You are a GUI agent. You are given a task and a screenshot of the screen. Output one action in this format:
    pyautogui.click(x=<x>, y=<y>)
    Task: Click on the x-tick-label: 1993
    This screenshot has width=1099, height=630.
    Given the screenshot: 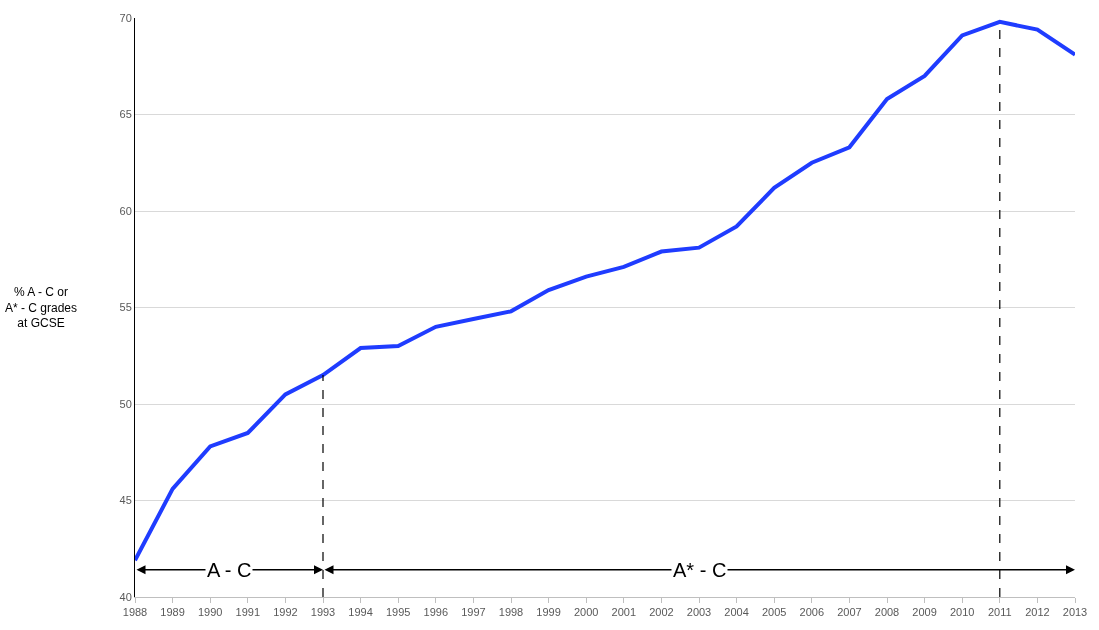 What is the action you would take?
    pyautogui.click(x=323, y=612)
    